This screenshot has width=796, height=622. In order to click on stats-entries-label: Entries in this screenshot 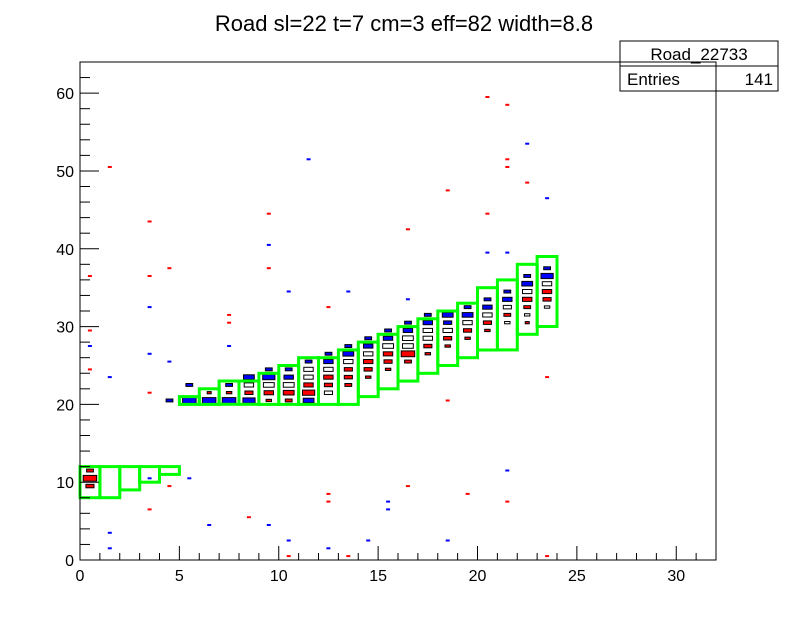, I will do `click(653, 79)`.